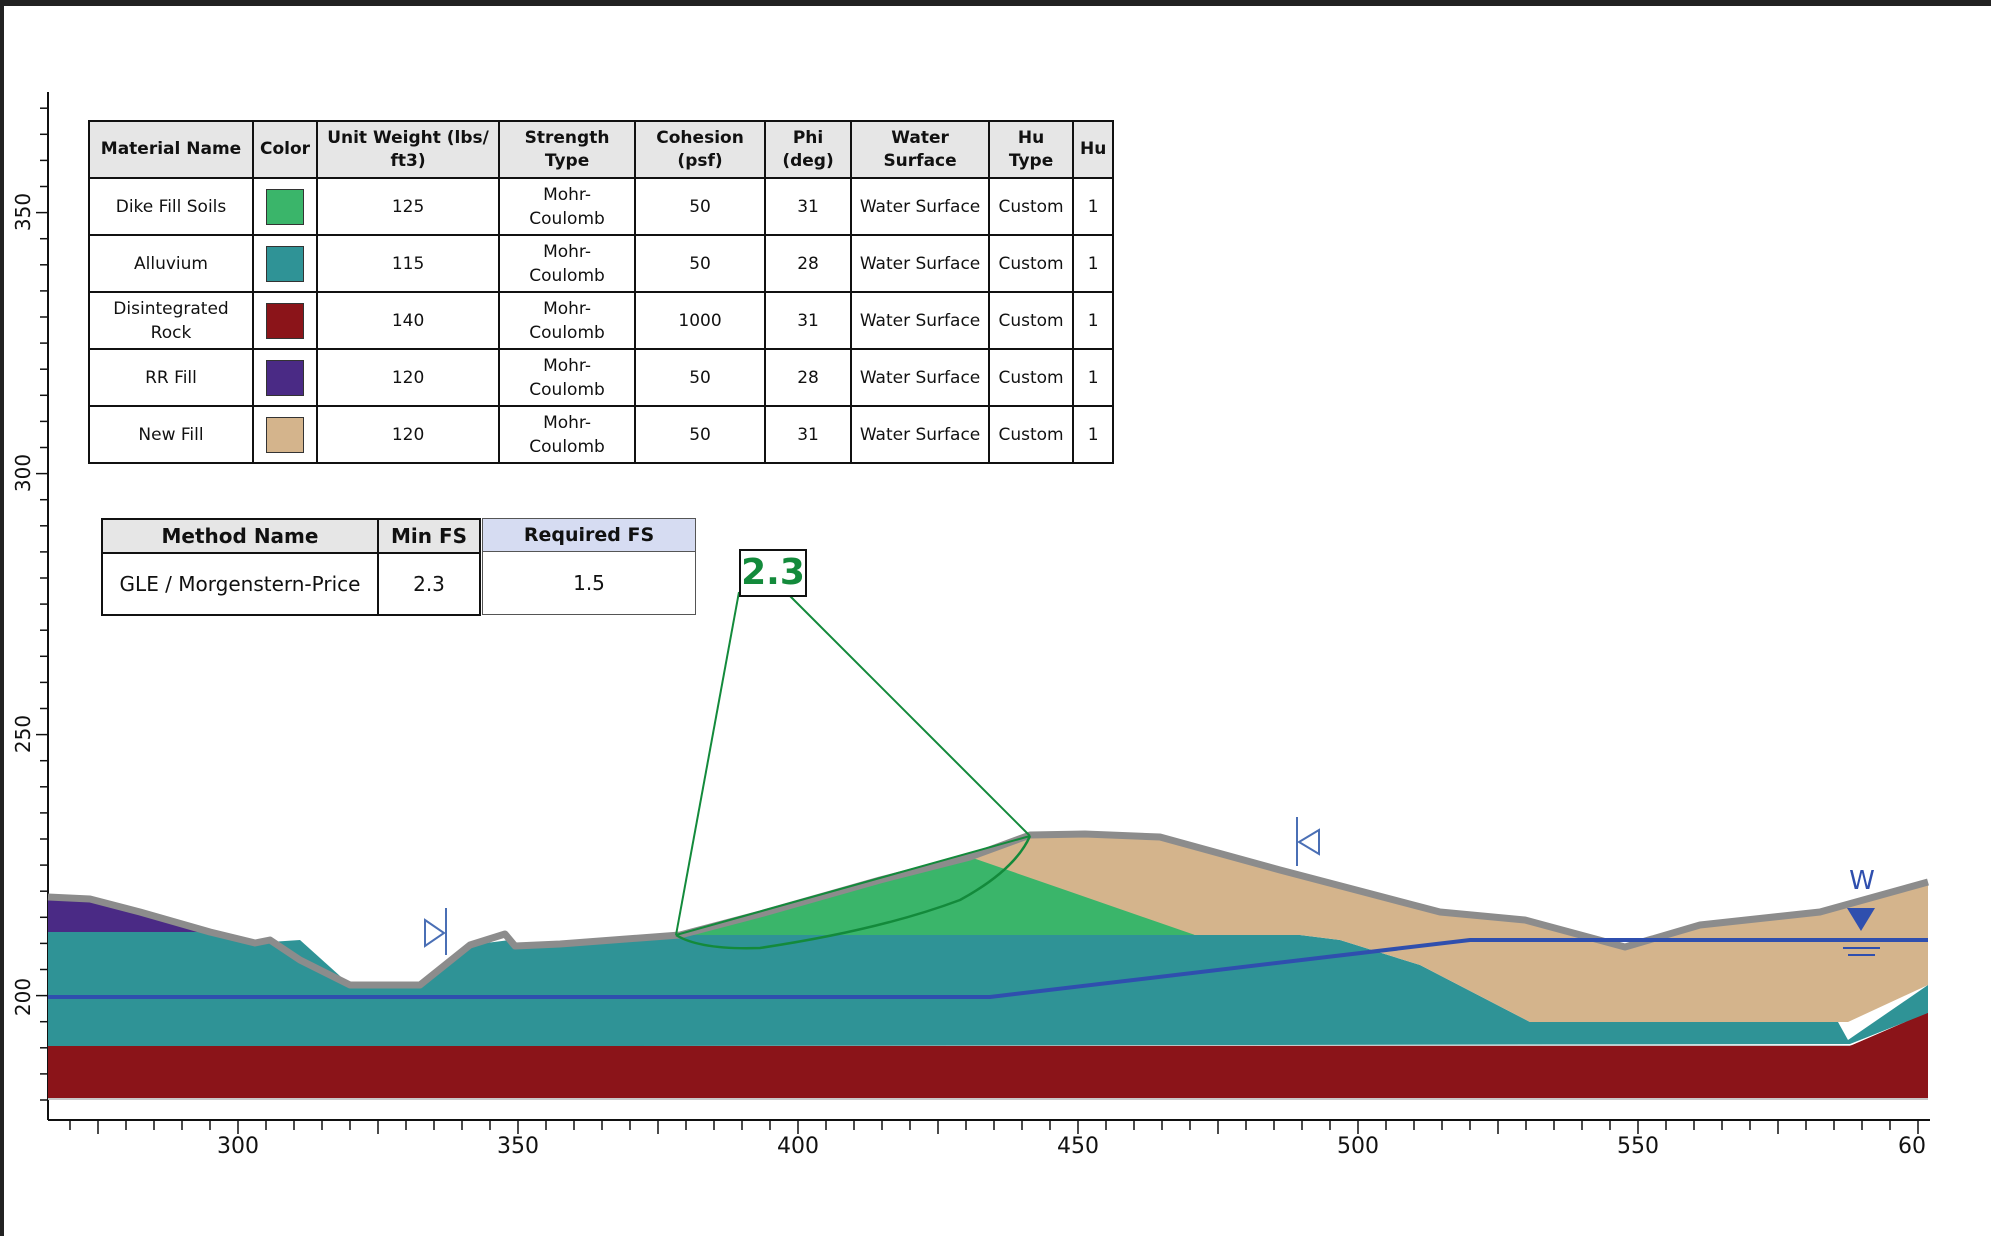 The image size is (1993, 1238). What do you see at coordinates (1638, 1146) in the screenshot?
I see `x-tick-label-550: 550` at bounding box center [1638, 1146].